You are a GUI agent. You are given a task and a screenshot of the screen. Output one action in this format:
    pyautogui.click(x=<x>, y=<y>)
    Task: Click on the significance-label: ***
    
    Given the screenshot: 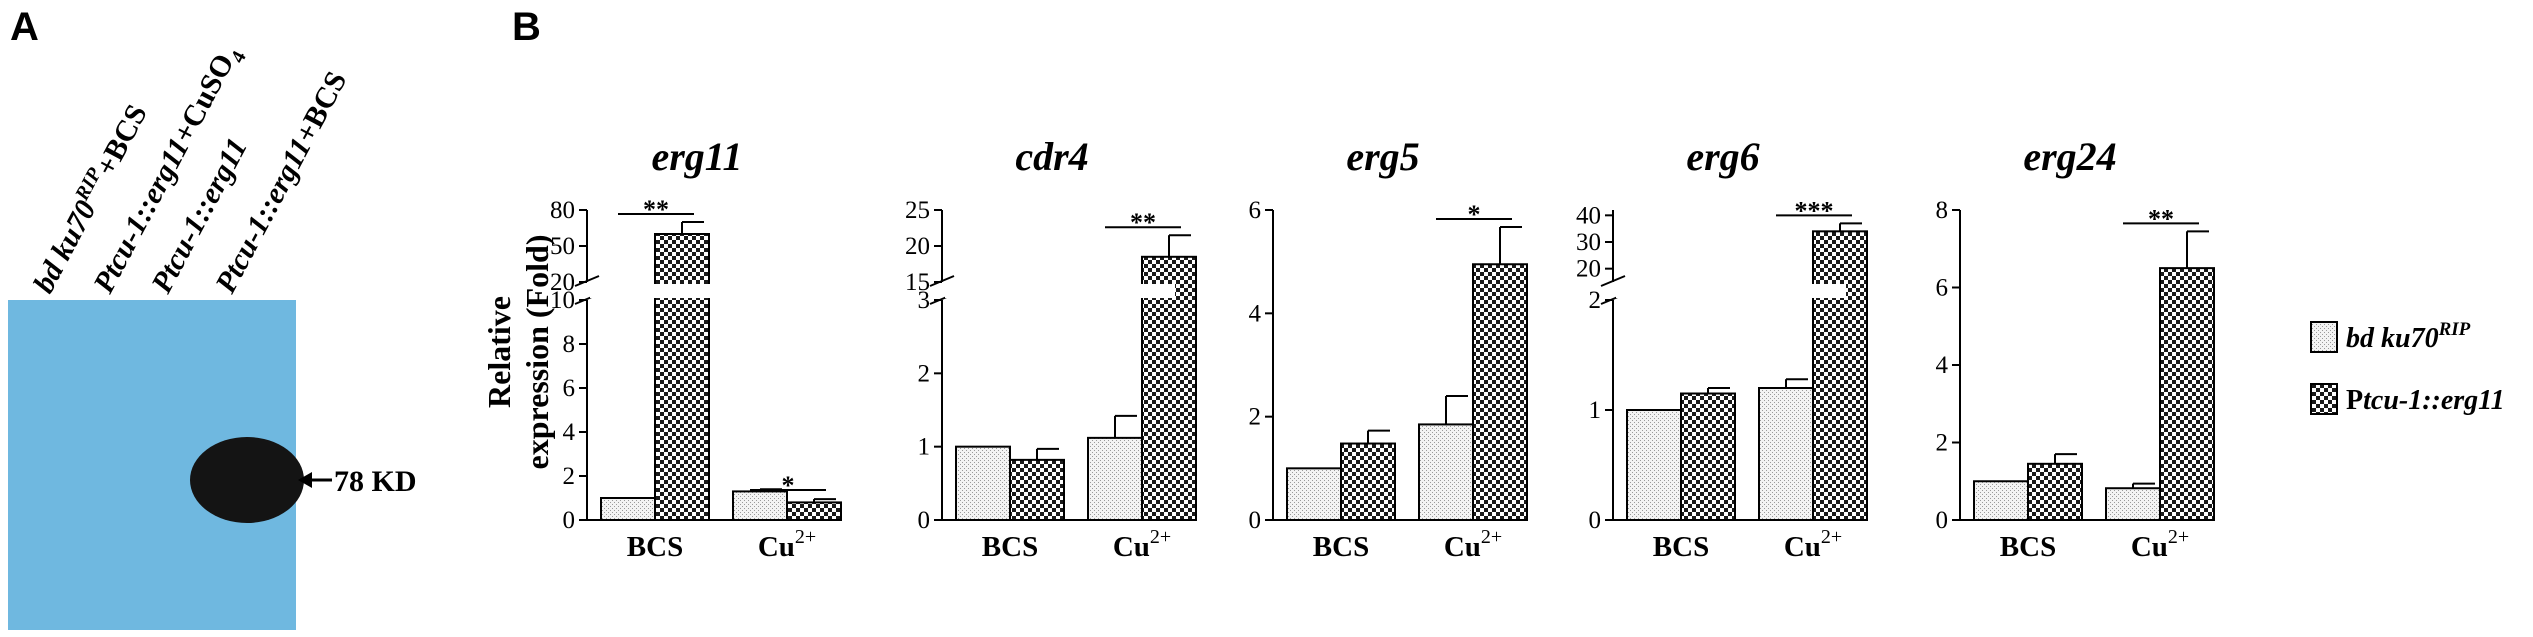 What is the action you would take?
    pyautogui.click(x=1814, y=210)
    